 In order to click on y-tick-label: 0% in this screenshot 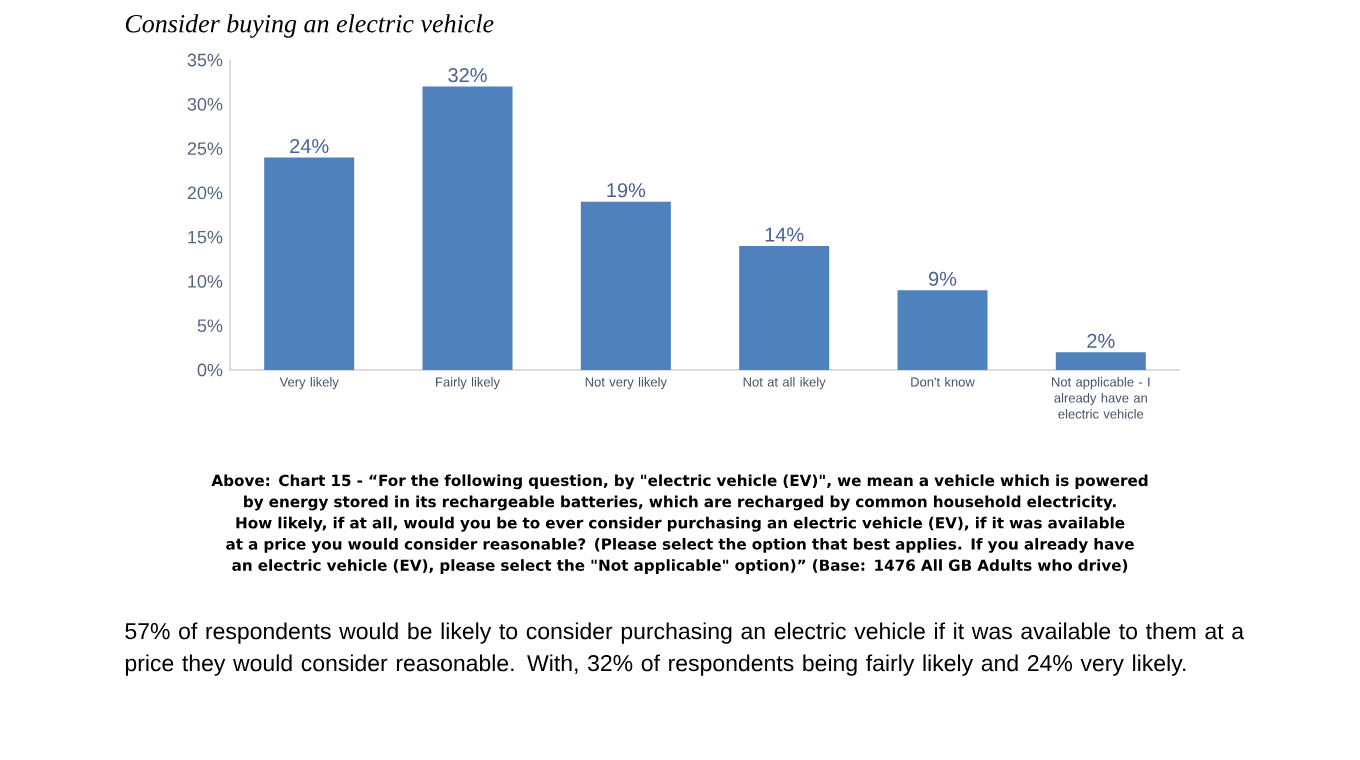, I will do `click(210, 370)`.